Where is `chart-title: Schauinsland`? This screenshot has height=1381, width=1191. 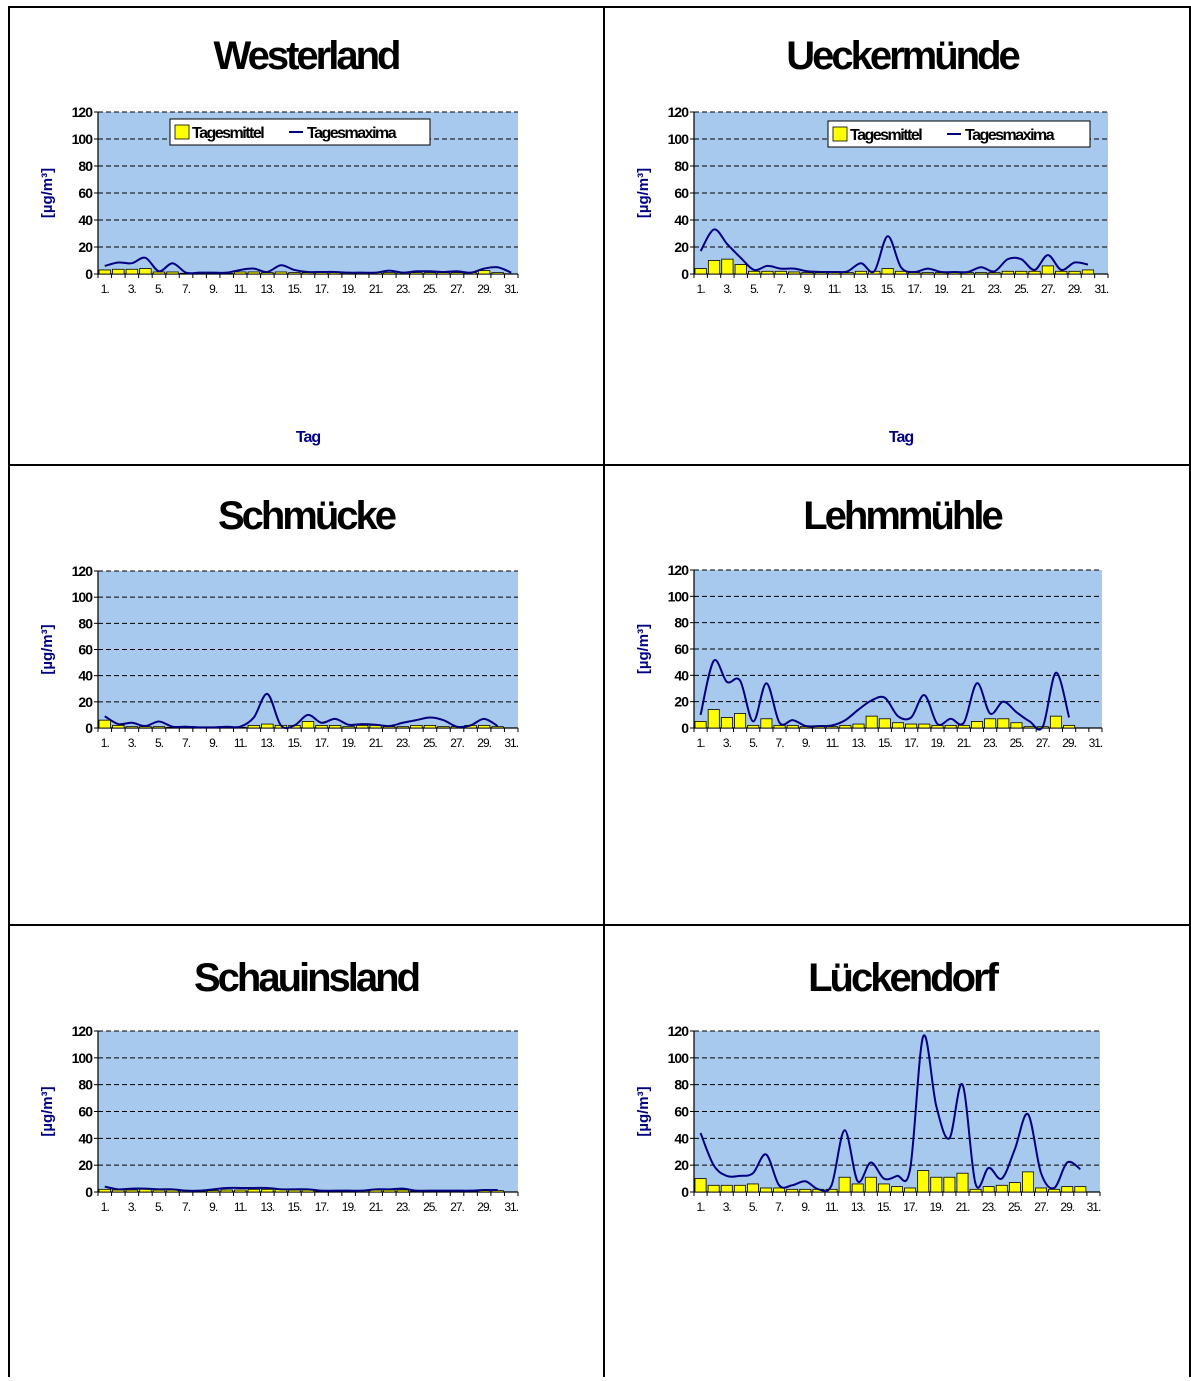 chart-title: Schauinsland is located at coordinates (307, 978).